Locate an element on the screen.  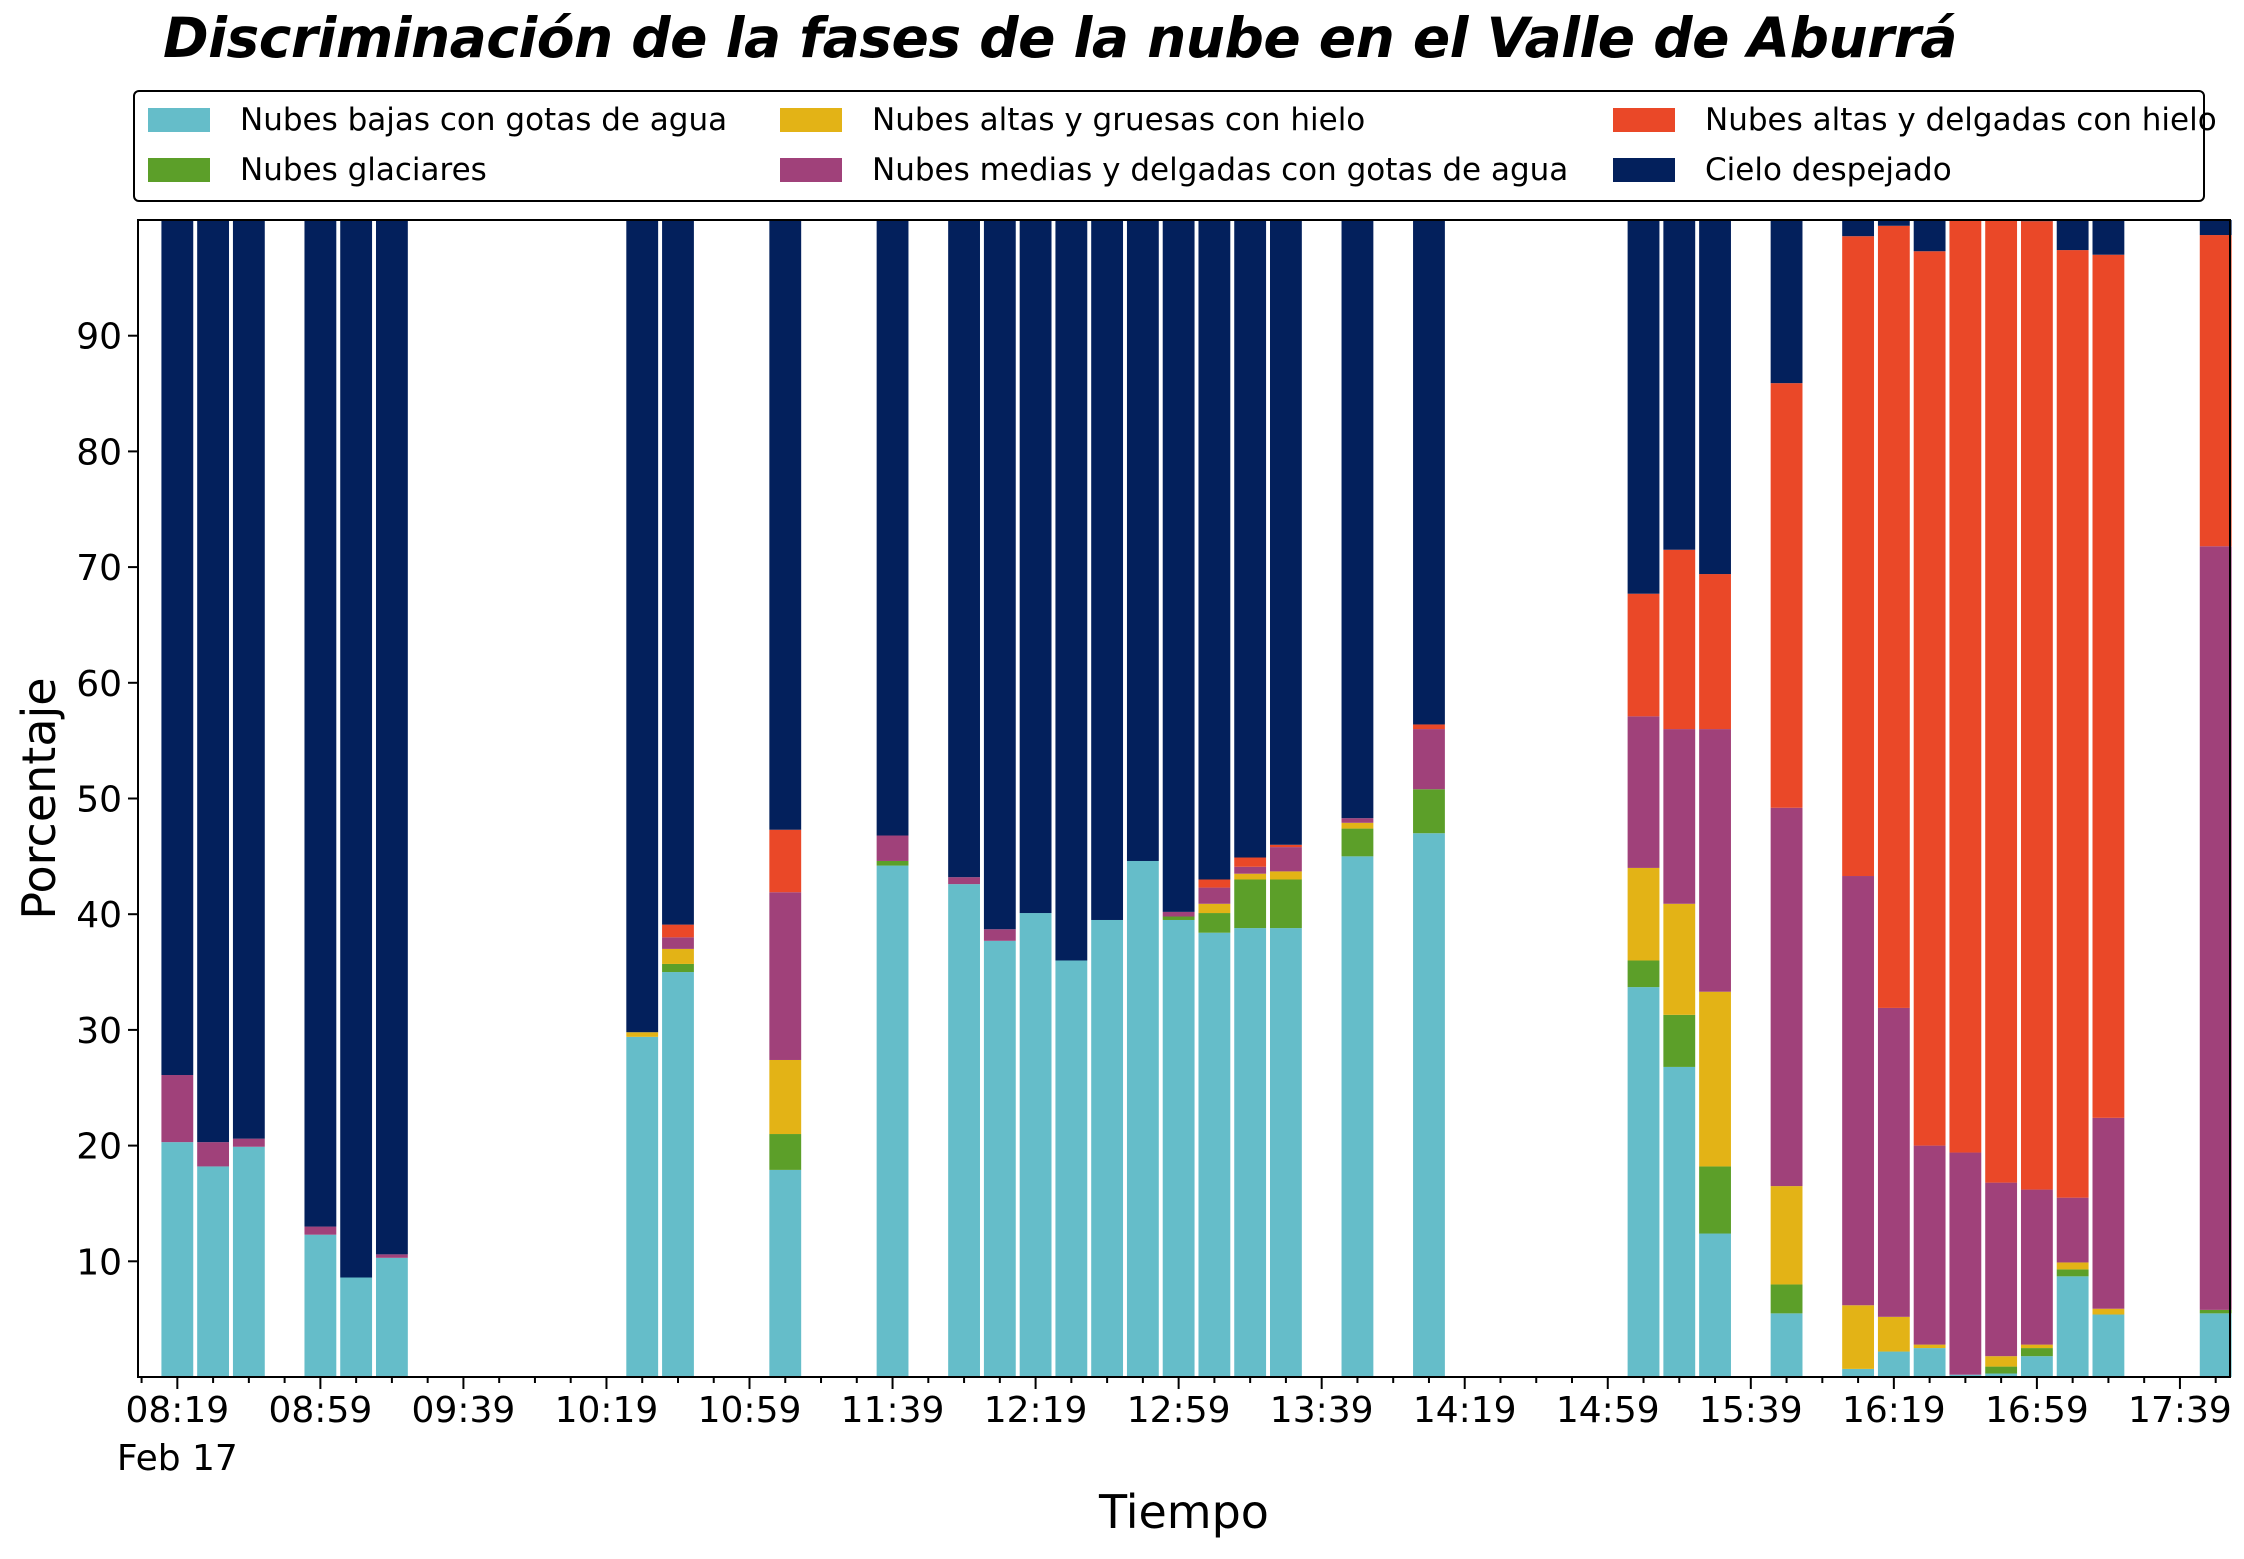
bar-segment-15:09-s0 is located at coordinates (1643, 1182).